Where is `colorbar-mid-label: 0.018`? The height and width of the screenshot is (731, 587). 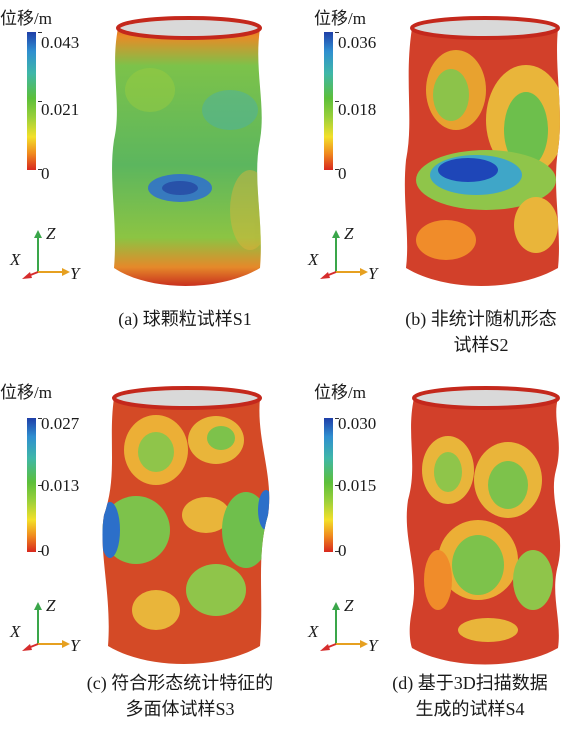 colorbar-mid-label: 0.018 is located at coordinates (357, 109).